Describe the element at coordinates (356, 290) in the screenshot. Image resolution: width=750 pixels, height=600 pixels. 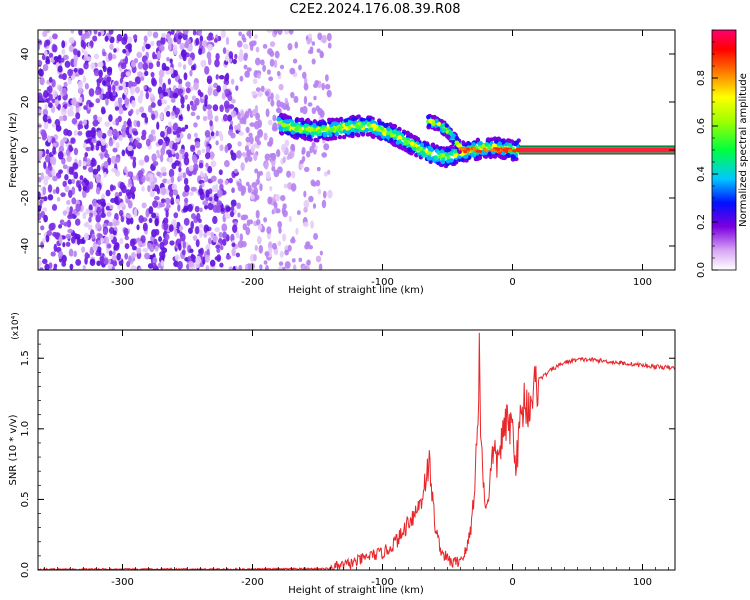
I see `spectrogram-x-label: Height of straight line (km)` at that location.